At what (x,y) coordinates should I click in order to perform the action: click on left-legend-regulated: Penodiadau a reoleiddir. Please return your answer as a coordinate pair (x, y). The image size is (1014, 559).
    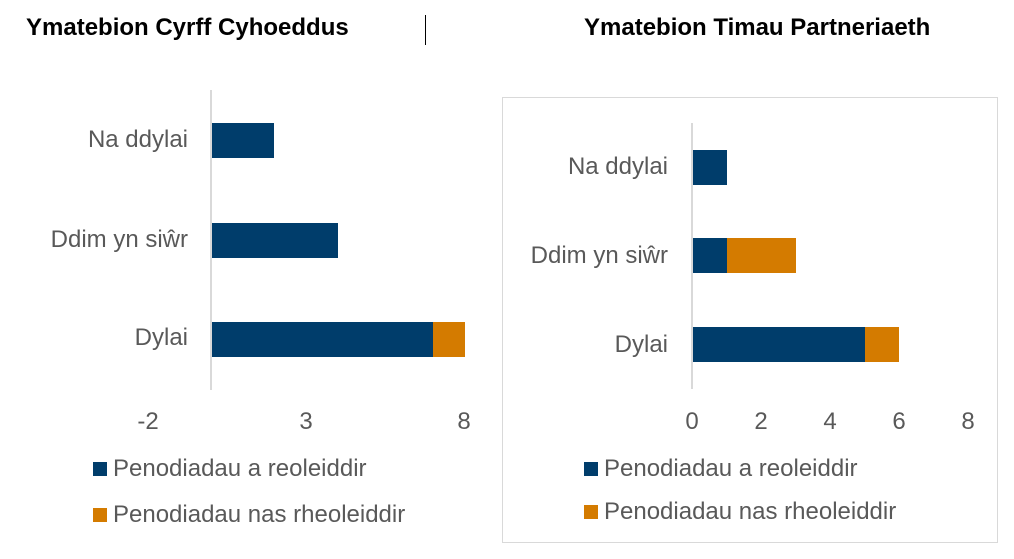
    Looking at the image, I should click on (230, 469).